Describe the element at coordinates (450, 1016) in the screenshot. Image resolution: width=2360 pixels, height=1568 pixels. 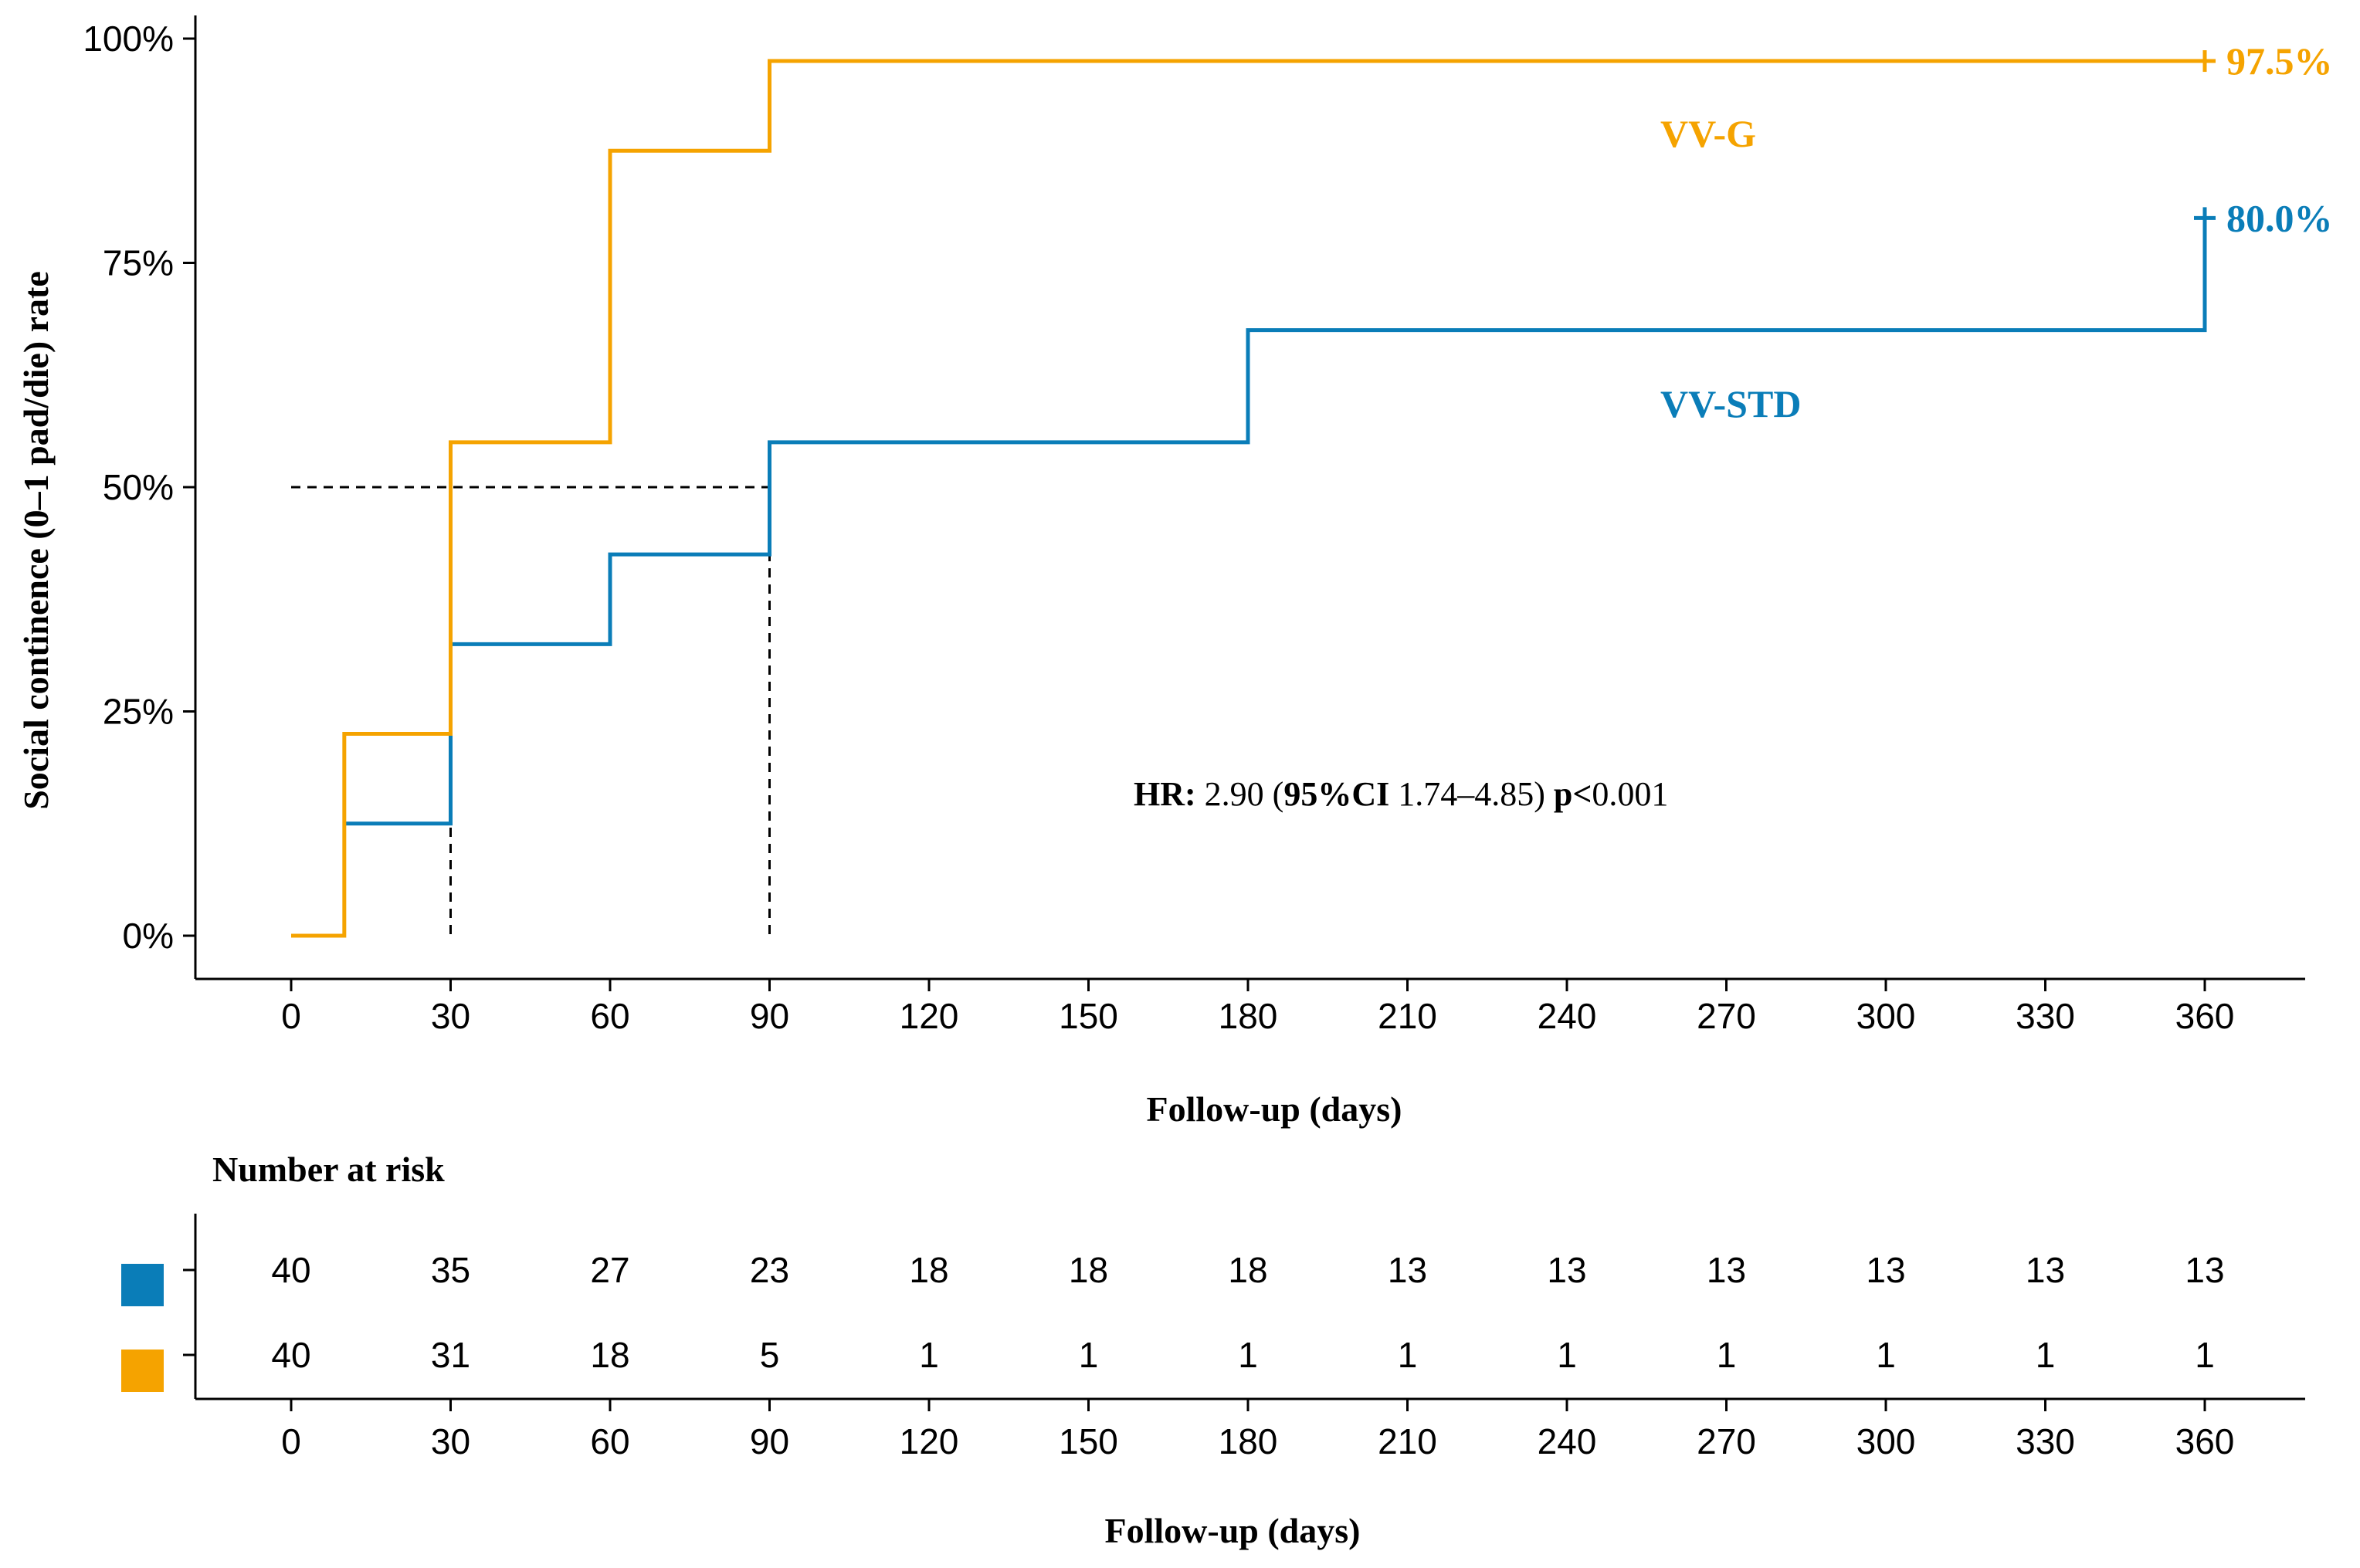
I see `x-tick-label: 30` at that location.